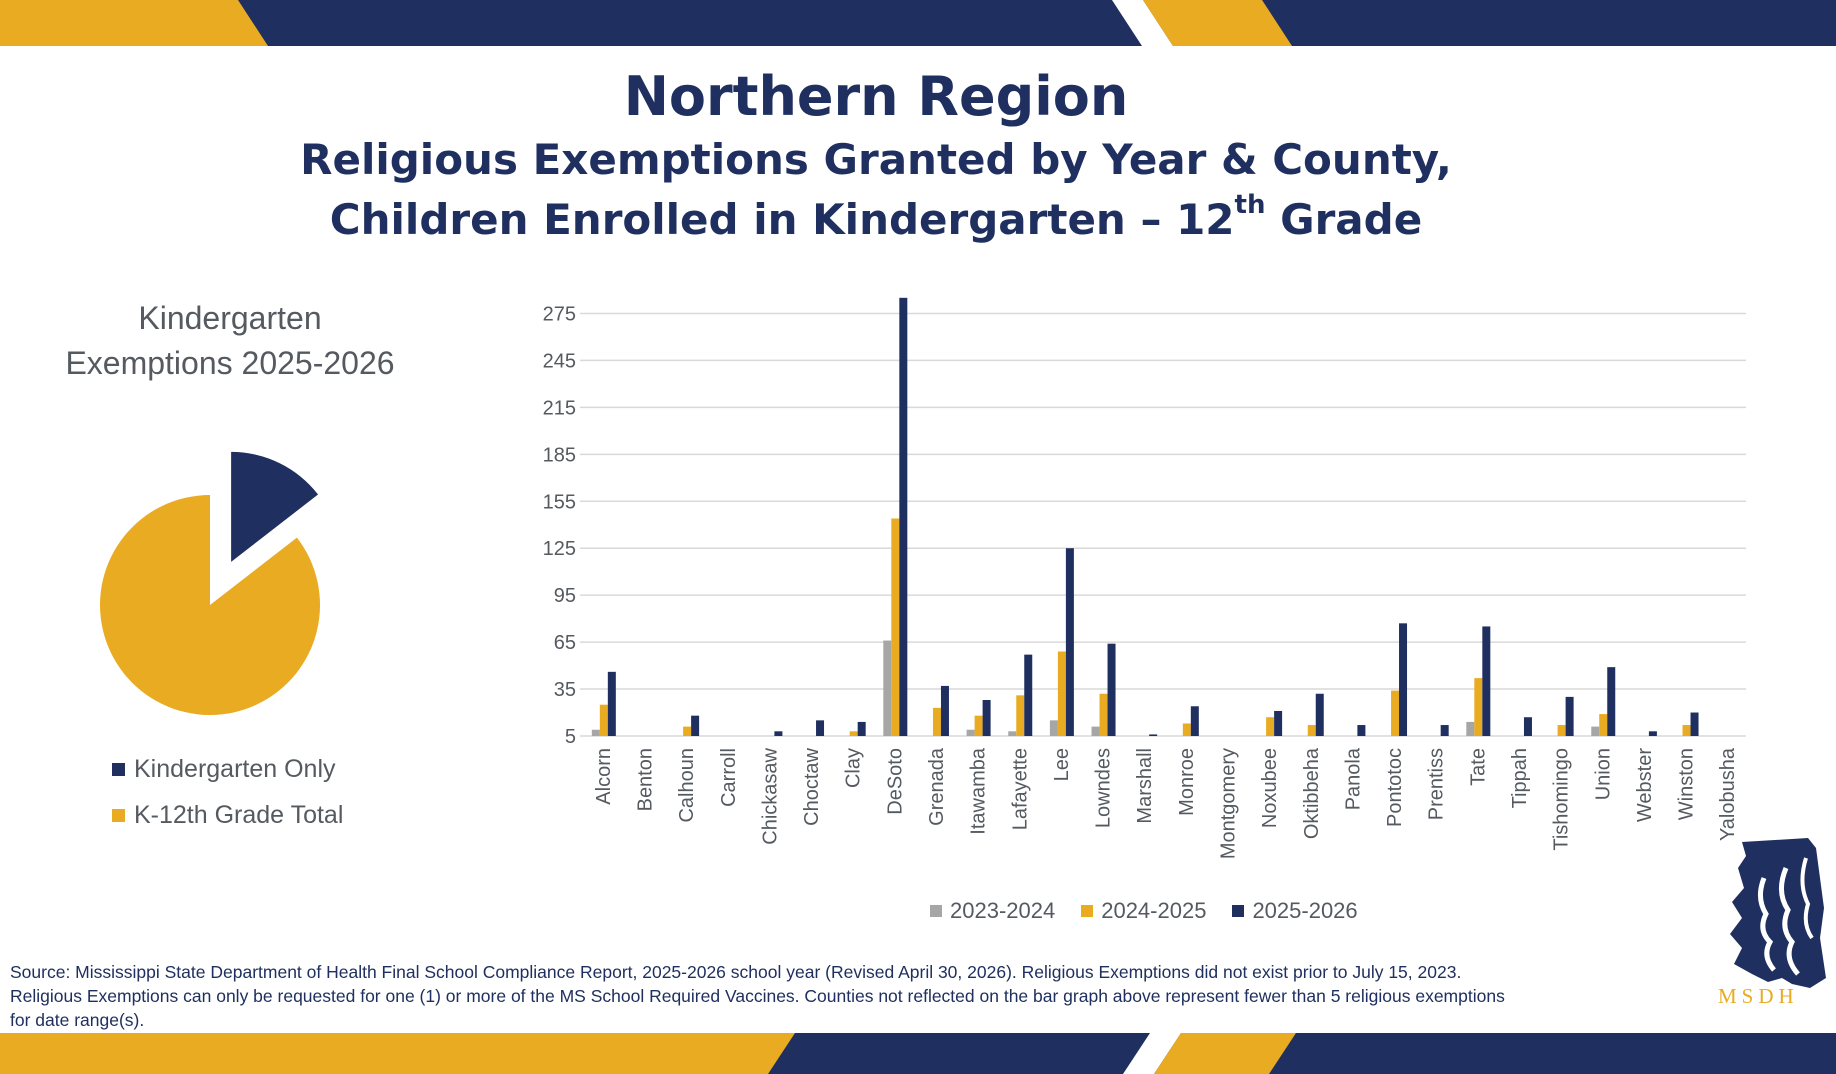 The image size is (1836, 1074). What do you see at coordinates (979, 791) in the screenshot?
I see `x-tick-label: Itawamba` at bounding box center [979, 791].